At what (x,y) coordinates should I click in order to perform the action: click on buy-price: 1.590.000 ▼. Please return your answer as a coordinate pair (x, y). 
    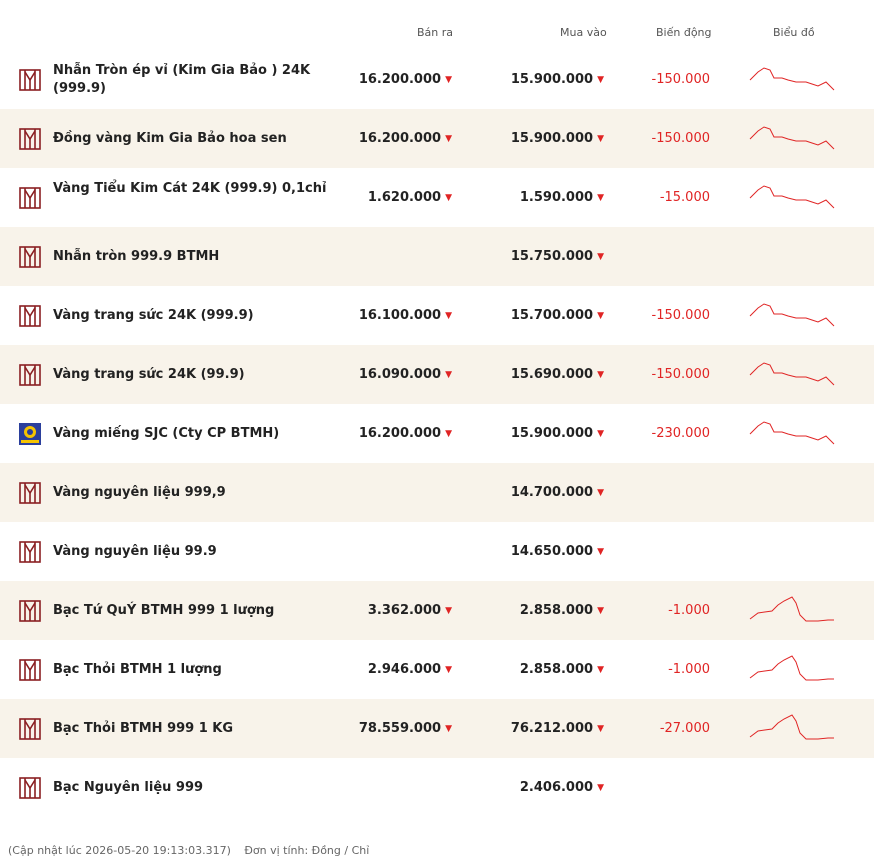
    Looking at the image, I should click on (562, 197).